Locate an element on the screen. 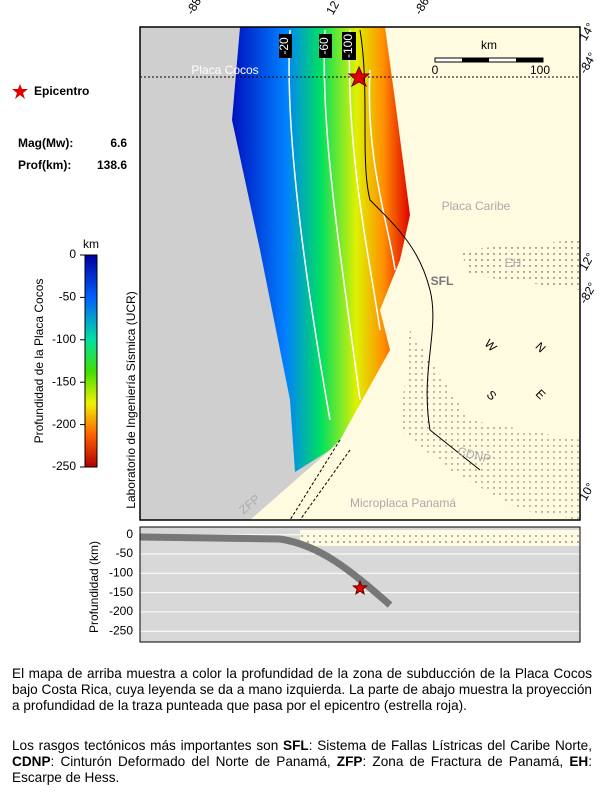 The height and width of the screenshot is (792, 600). frame-label: -88° is located at coordinates (194, 8).